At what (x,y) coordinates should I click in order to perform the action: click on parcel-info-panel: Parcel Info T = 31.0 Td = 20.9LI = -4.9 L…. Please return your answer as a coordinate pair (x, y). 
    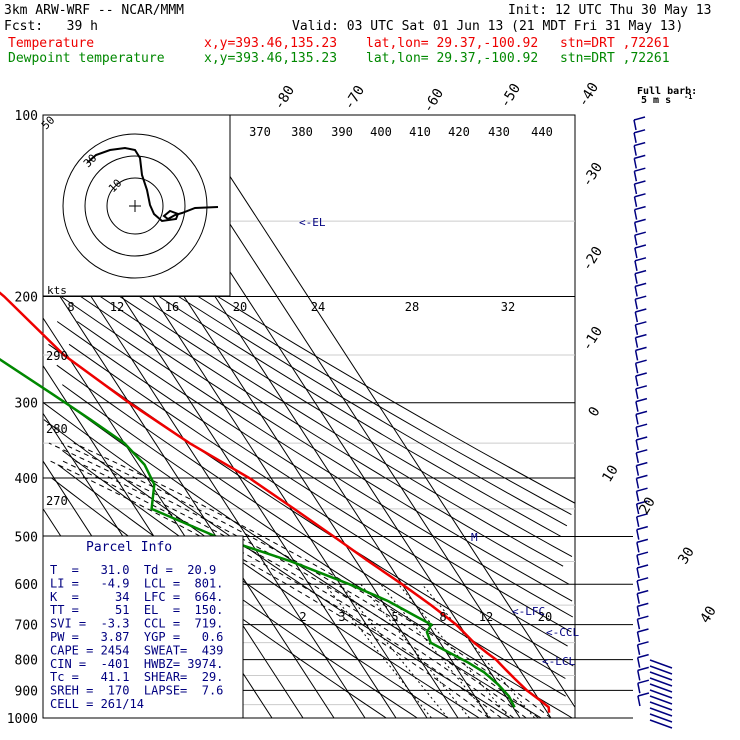
    Looking at the image, I should click on (143, 627).